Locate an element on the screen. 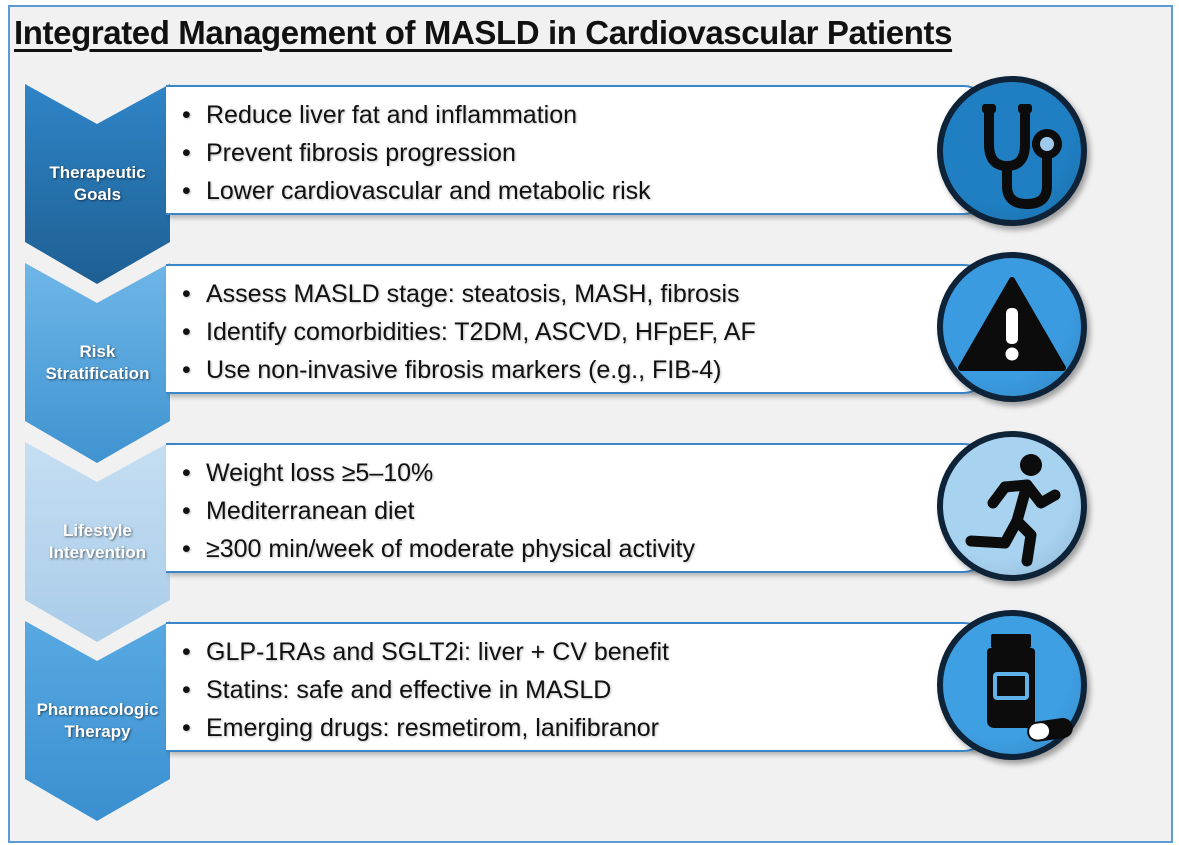 This screenshot has height=845, width=1179. list-item: Prevent fibrosis progression is located at coordinates (583, 153).